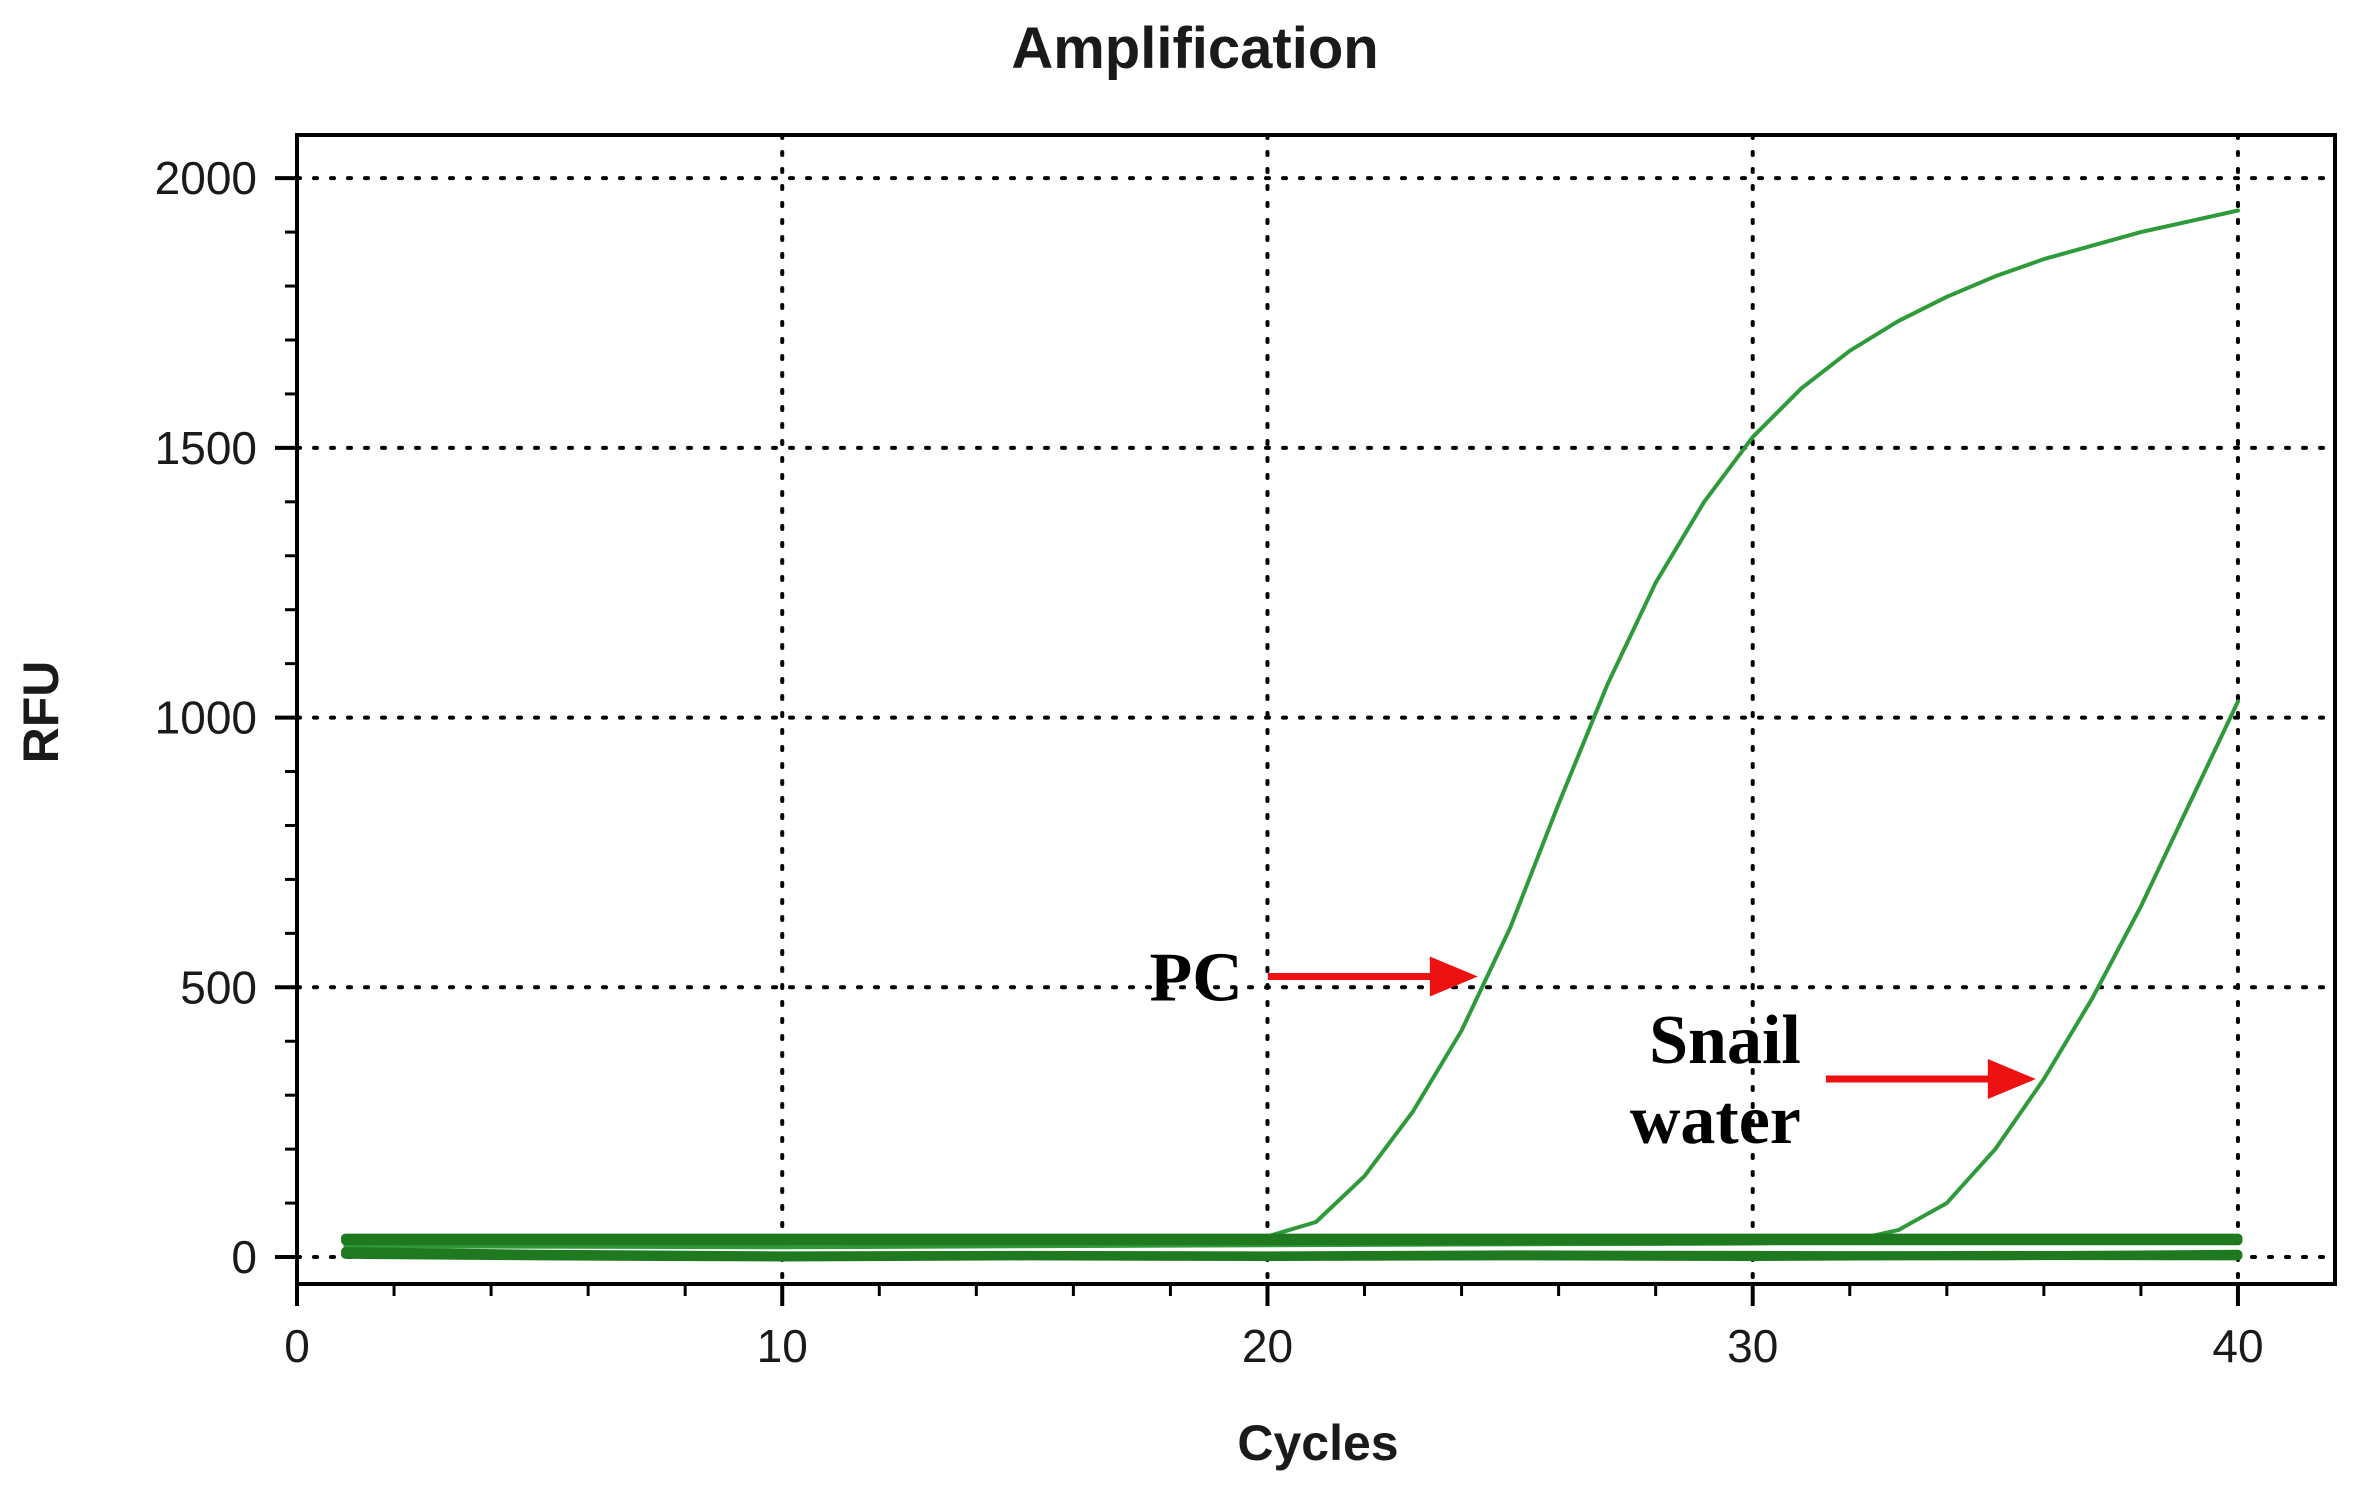  Describe the element at coordinates (41, 712) in the screenshot. I see `y-axis-label: RFU` at that location.